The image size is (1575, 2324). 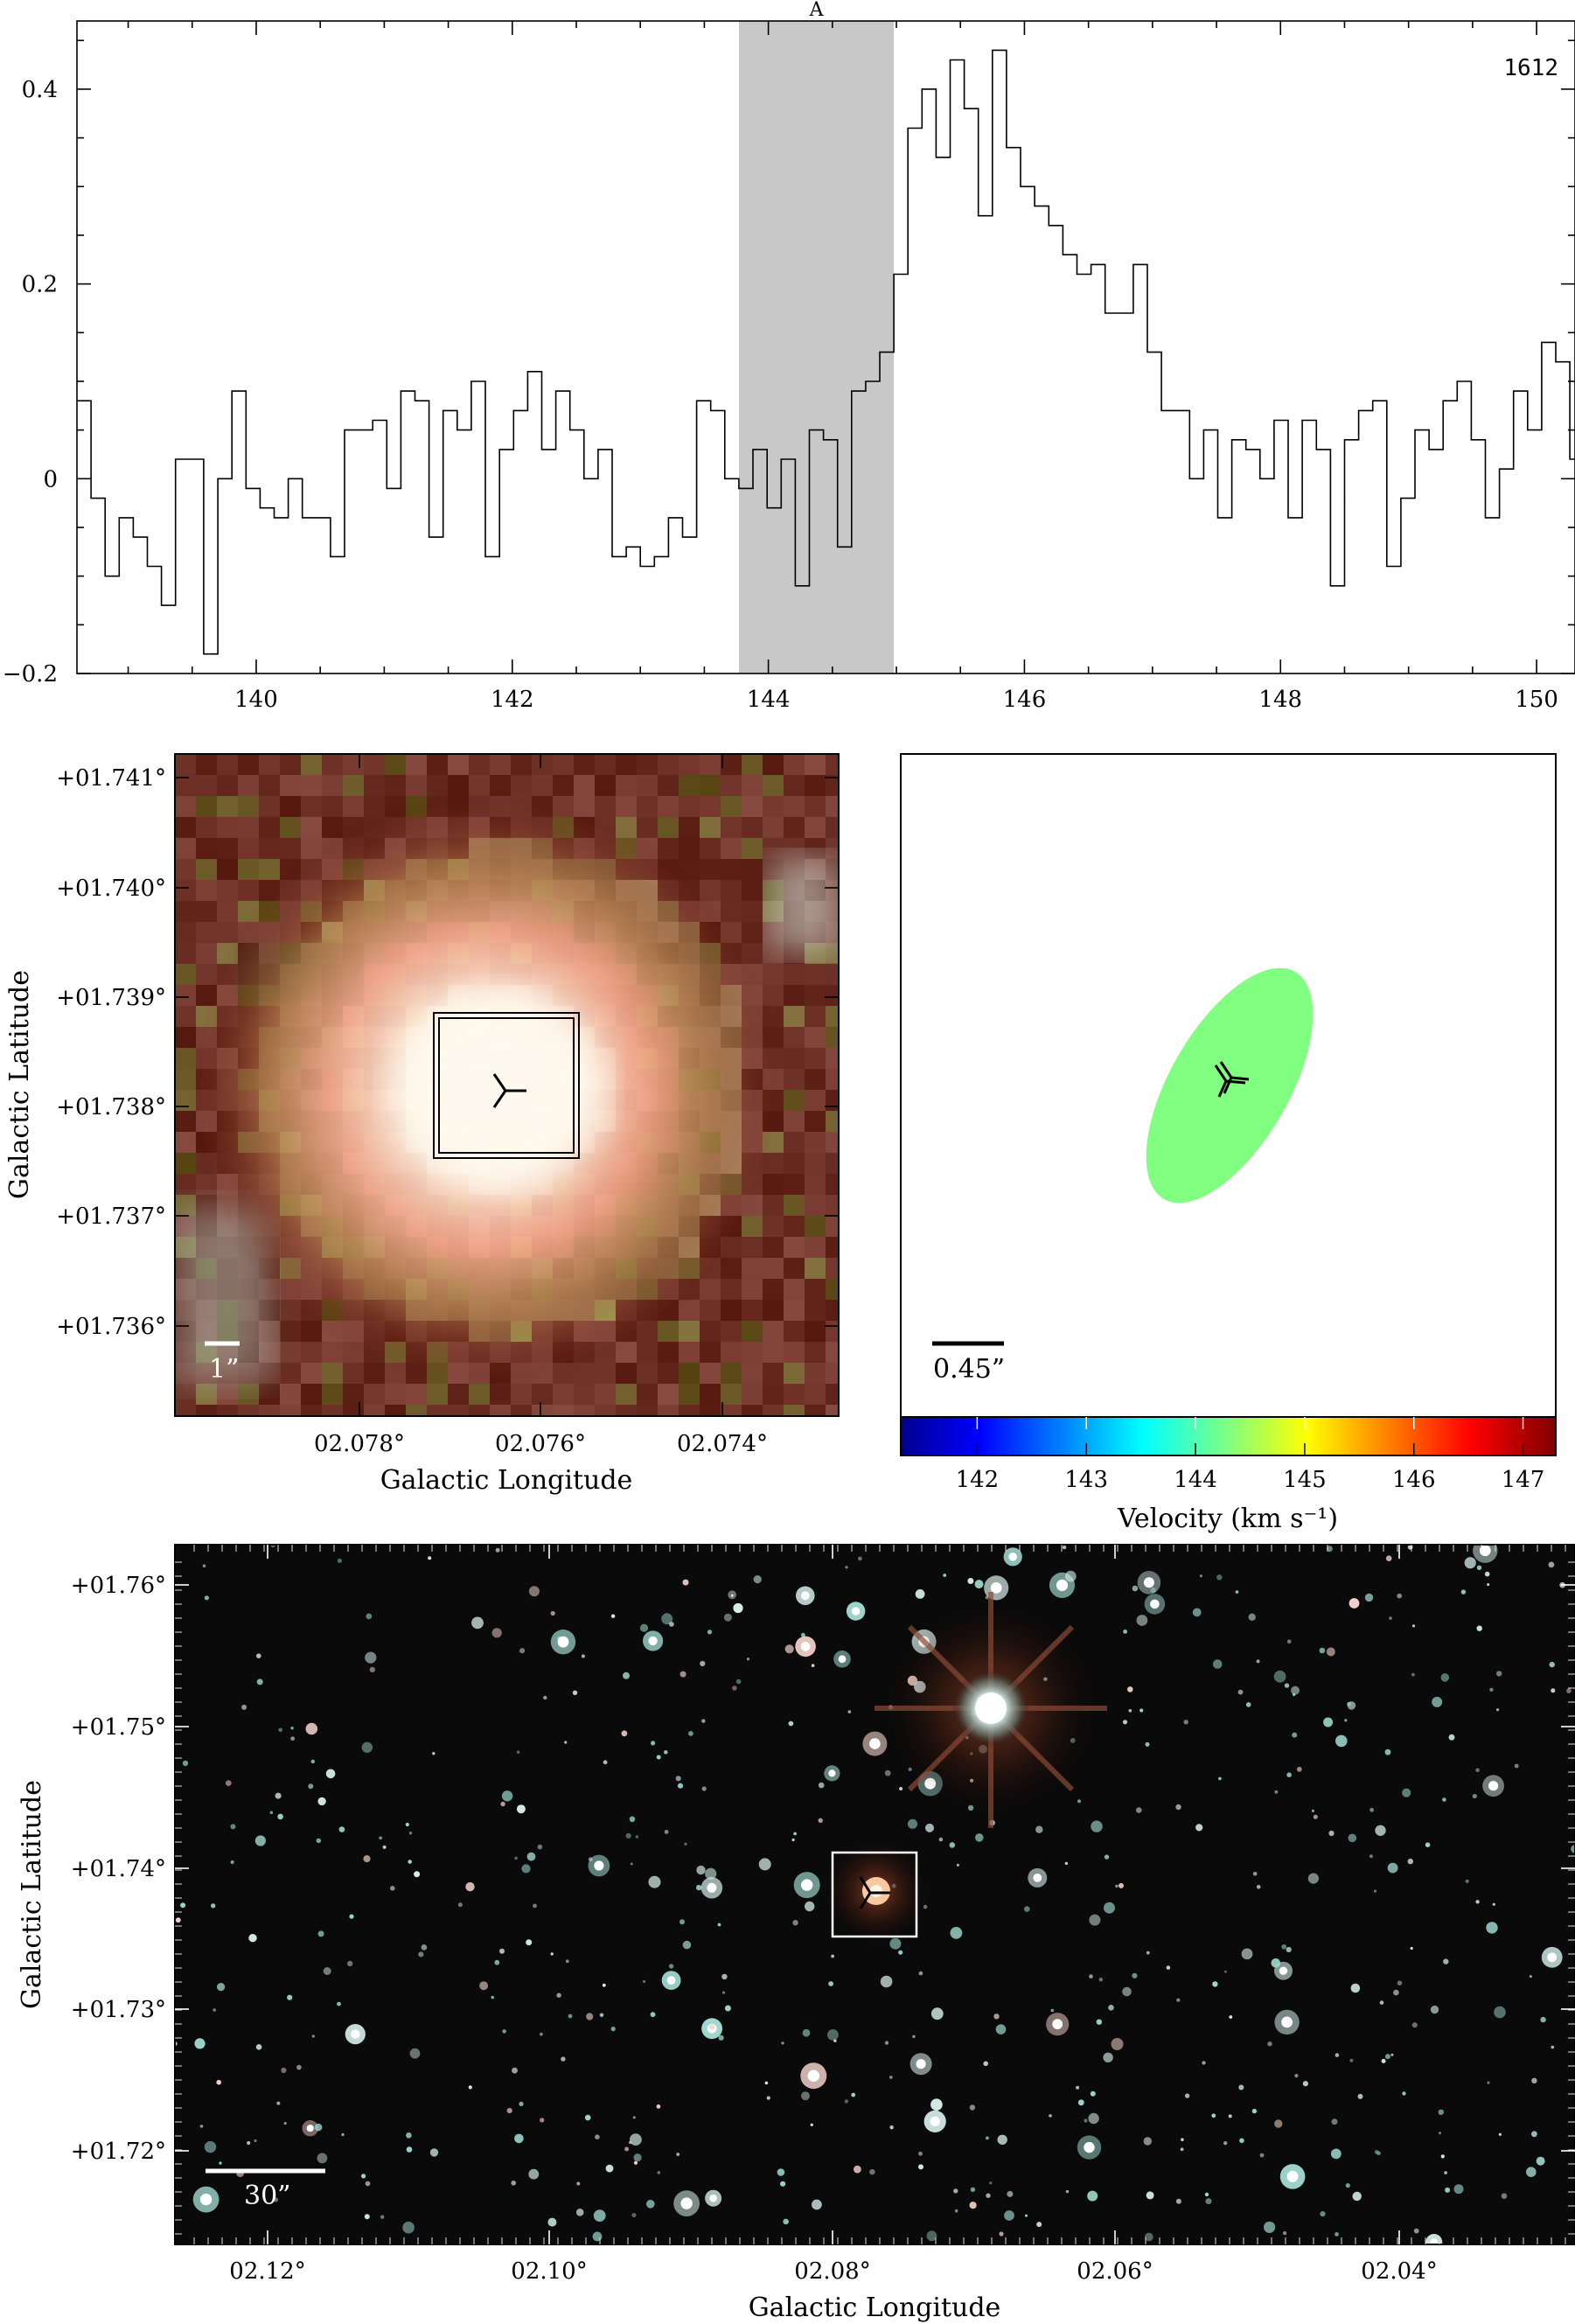 What do you see at coordinates (1025, 700) in the screenshot?
I see `x-tick-label: 146` at bounding box center [1025, 700].